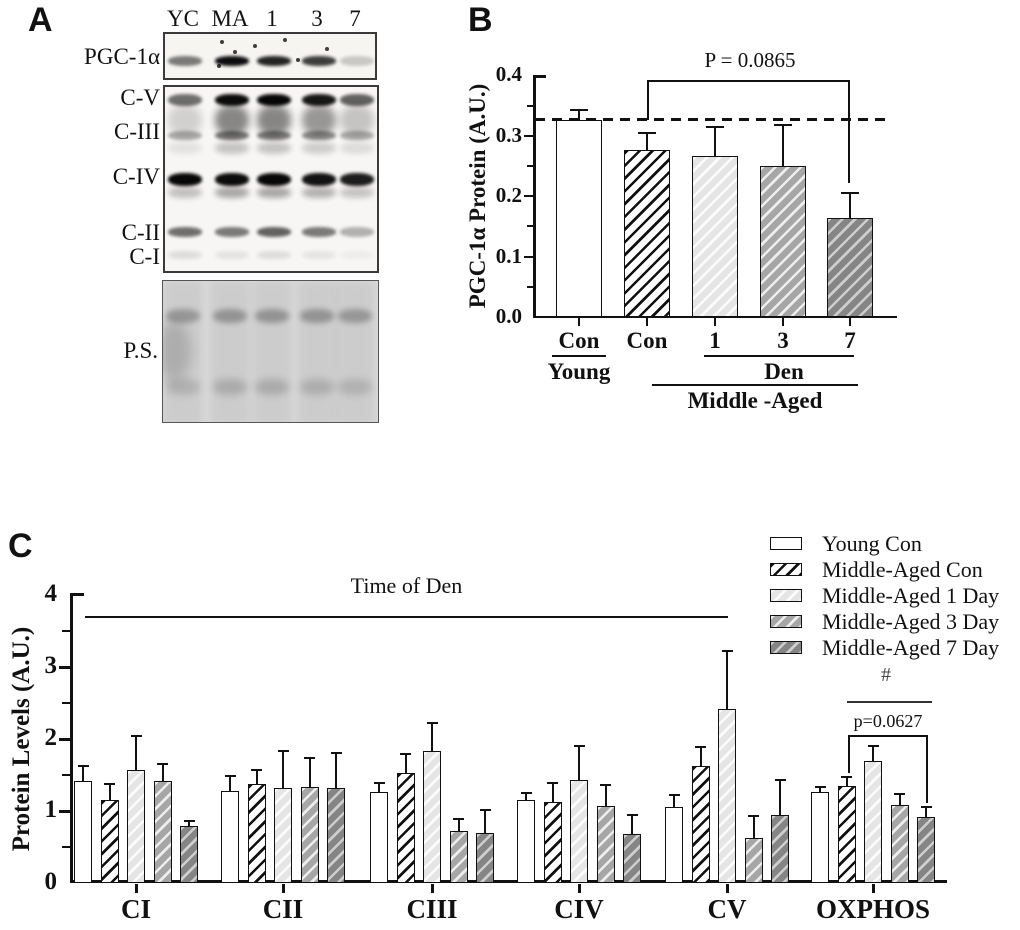 The height and width of the screenshot is (930, 1020). I want to click on blot-label-ponceau: P.S., so click(140, 350).